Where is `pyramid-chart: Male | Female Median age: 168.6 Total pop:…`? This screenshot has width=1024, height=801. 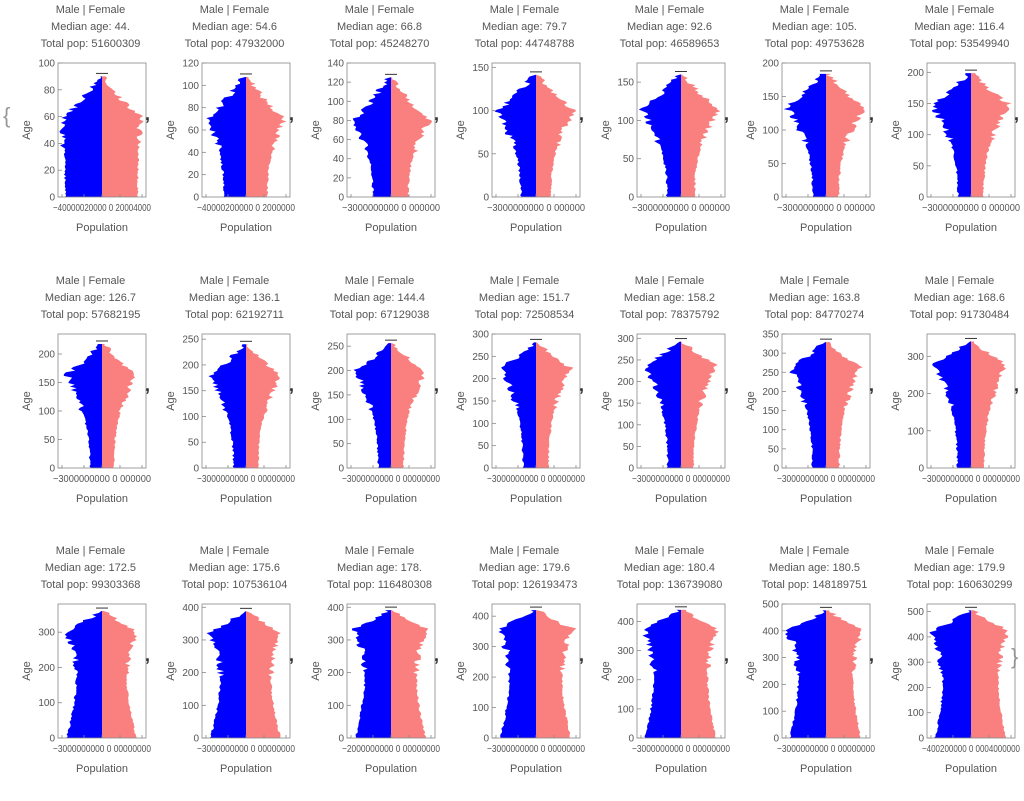
pyramid-chart: Male | Female Median age: 168.6 Total pop:… is located at coordinates (955, 401).